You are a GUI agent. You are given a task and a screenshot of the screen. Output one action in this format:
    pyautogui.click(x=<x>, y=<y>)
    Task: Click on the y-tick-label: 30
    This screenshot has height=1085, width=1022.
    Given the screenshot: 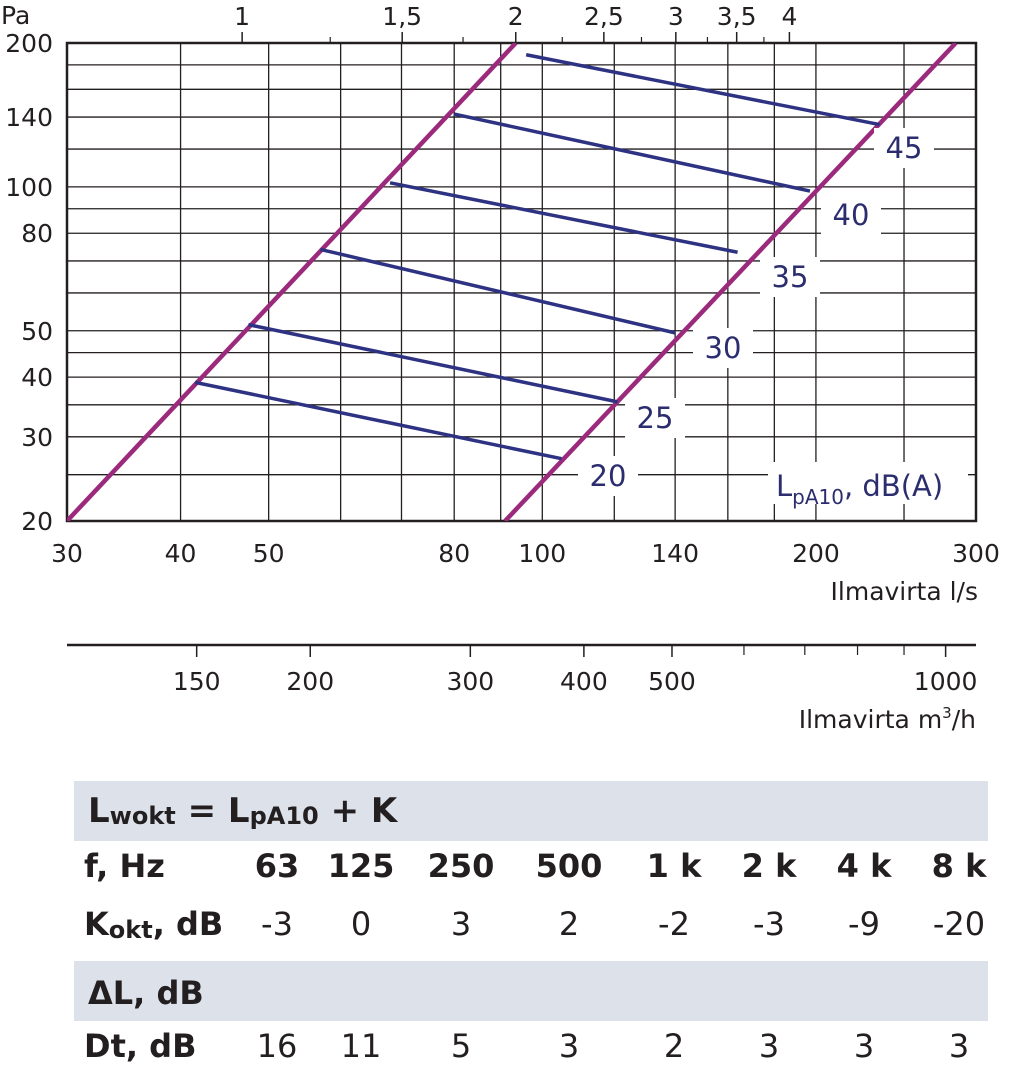 What is the action you would take?
    pyautogui.click(x=37, y=437)
    